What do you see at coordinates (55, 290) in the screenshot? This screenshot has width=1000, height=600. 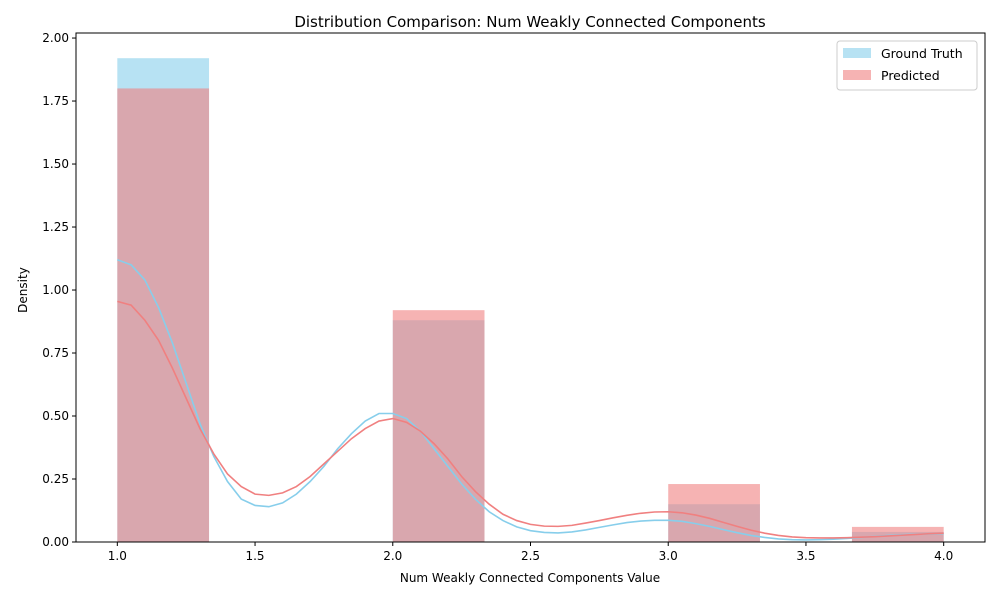 I see `y-tick-label: 1.00` at bounding box center [55, 290].